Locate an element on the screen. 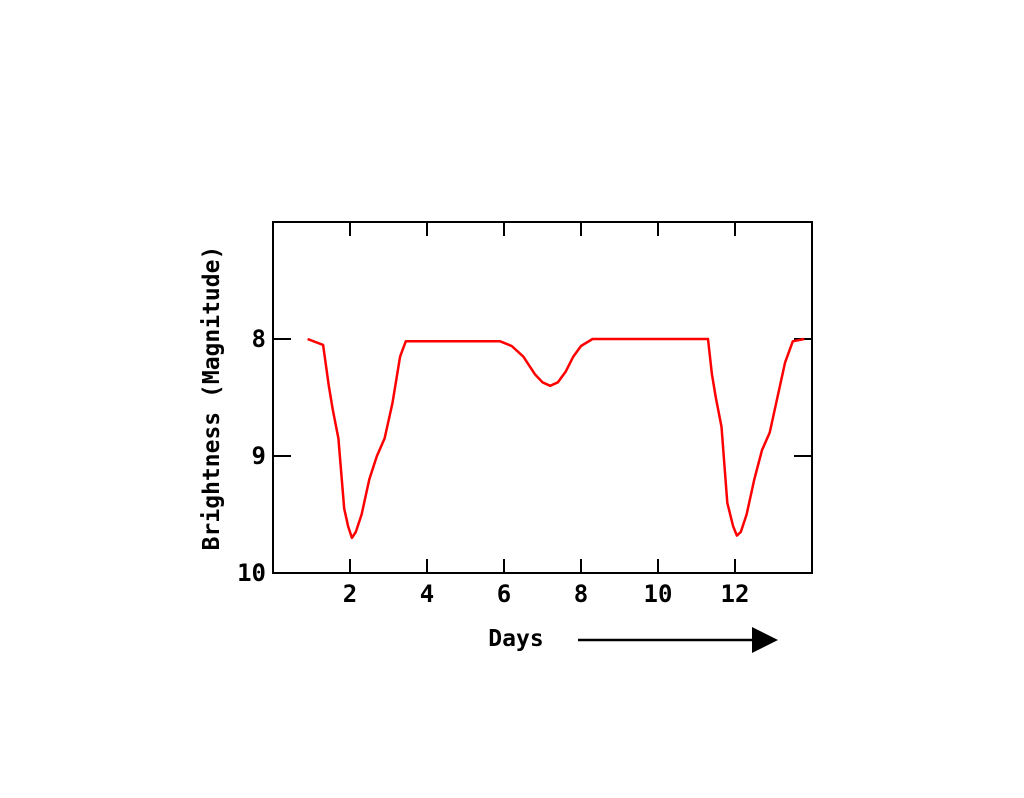 This screenshot has width=1024, height=798. x-tick-label: 4 is located at coordinates (427, 594).